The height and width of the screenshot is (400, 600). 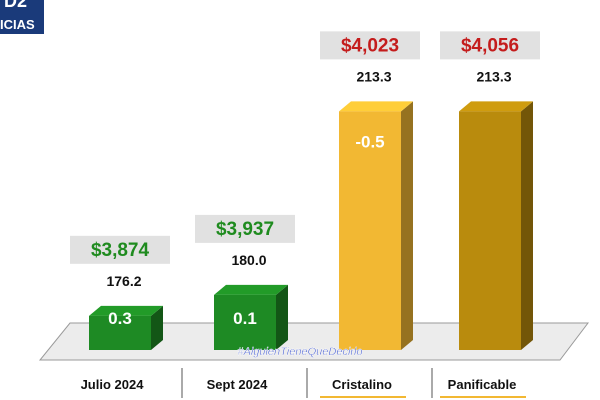 What do you see at coordinates (303, 383) in the screenshot?
I see `x-axis-labels: Julio 2024 Sept 2024 Cristalino Panificable` at bounding box center [303, 383].